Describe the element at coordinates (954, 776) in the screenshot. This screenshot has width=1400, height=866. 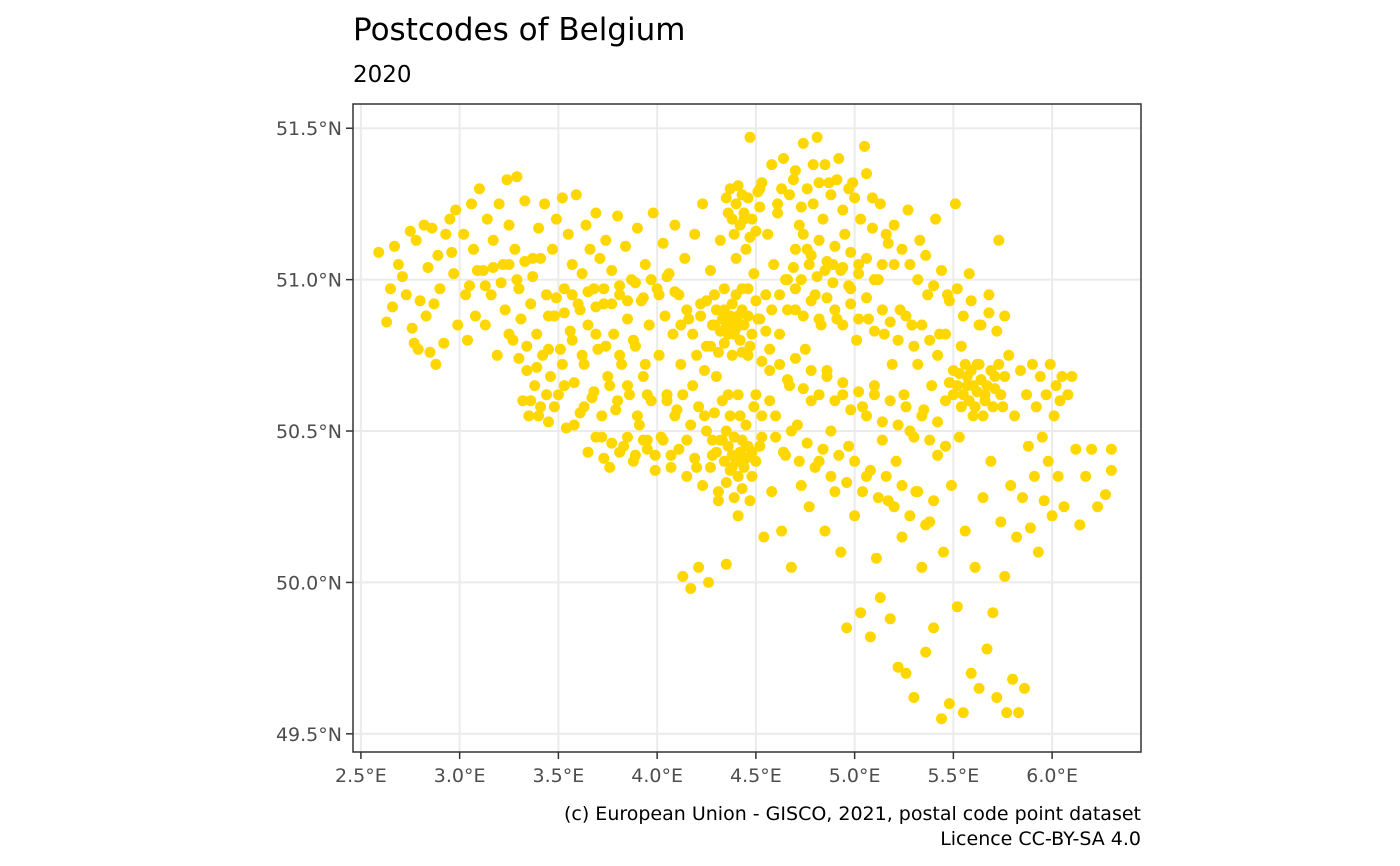
I see `x-tick-label: 5.5°E` at that location.